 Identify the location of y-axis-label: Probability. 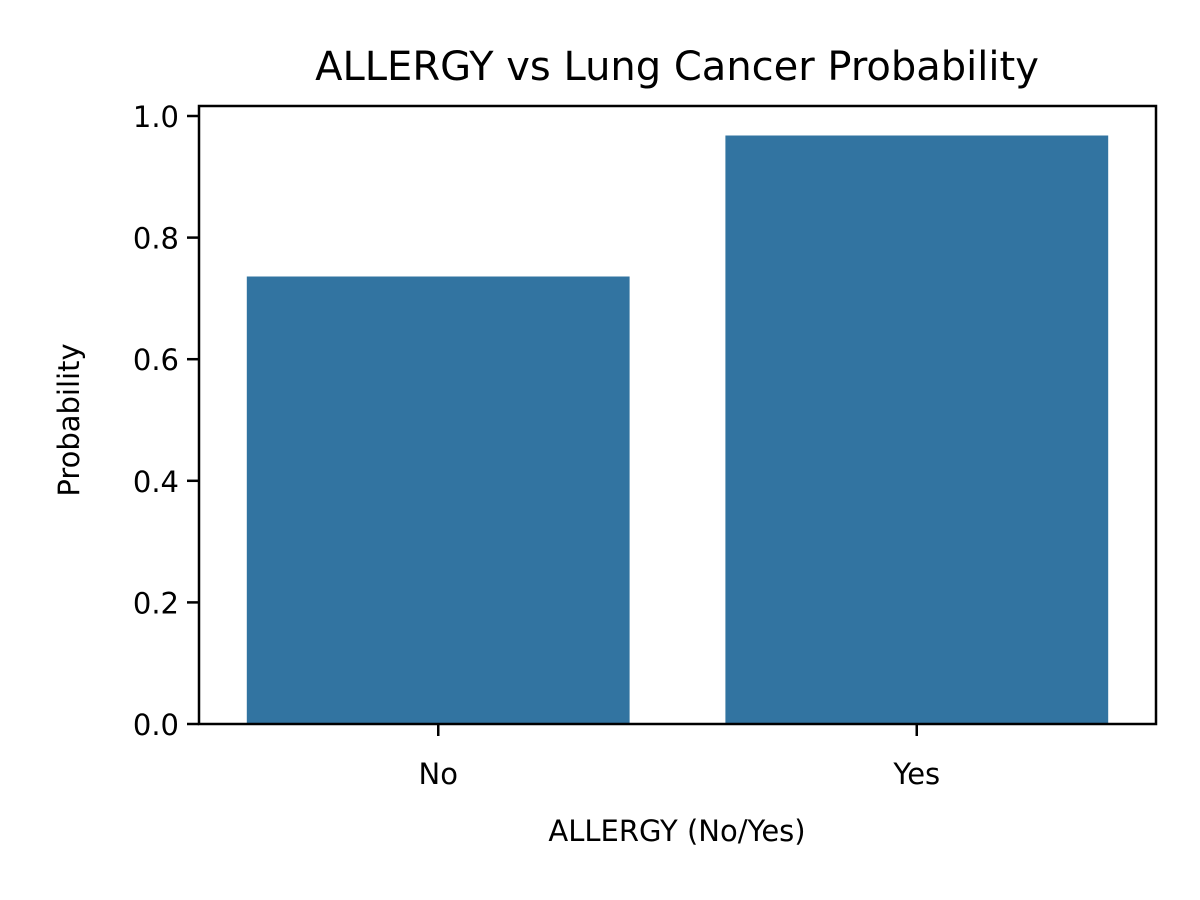
(69, 419).